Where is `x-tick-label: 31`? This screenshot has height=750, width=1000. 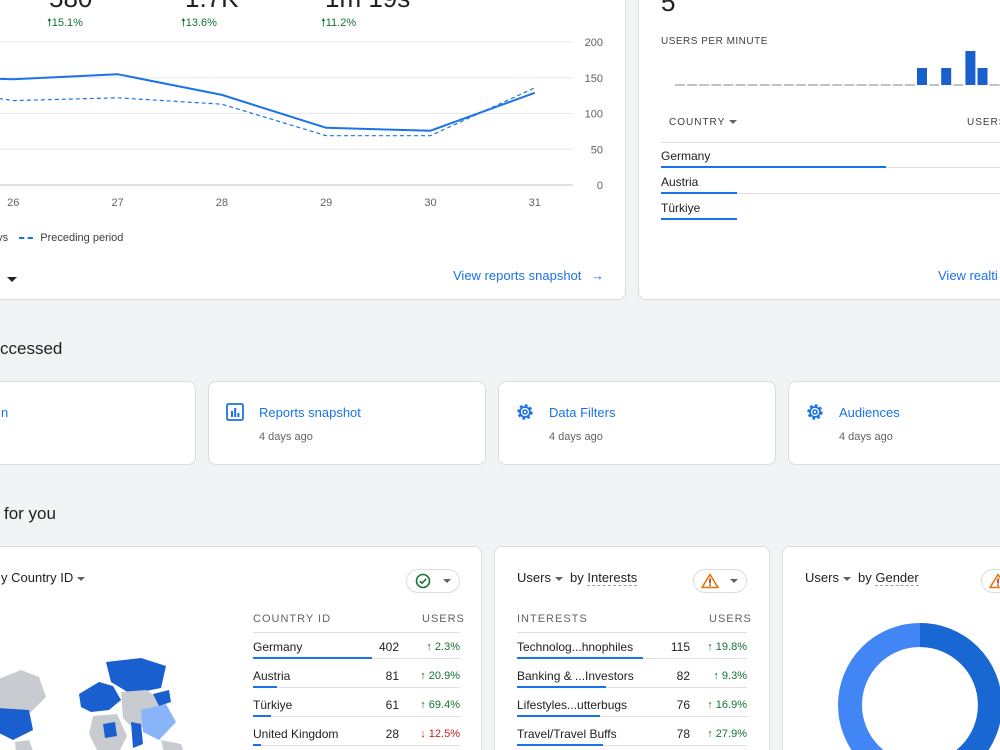
x-tick-label: 31 is located at coordinates (535, 203).